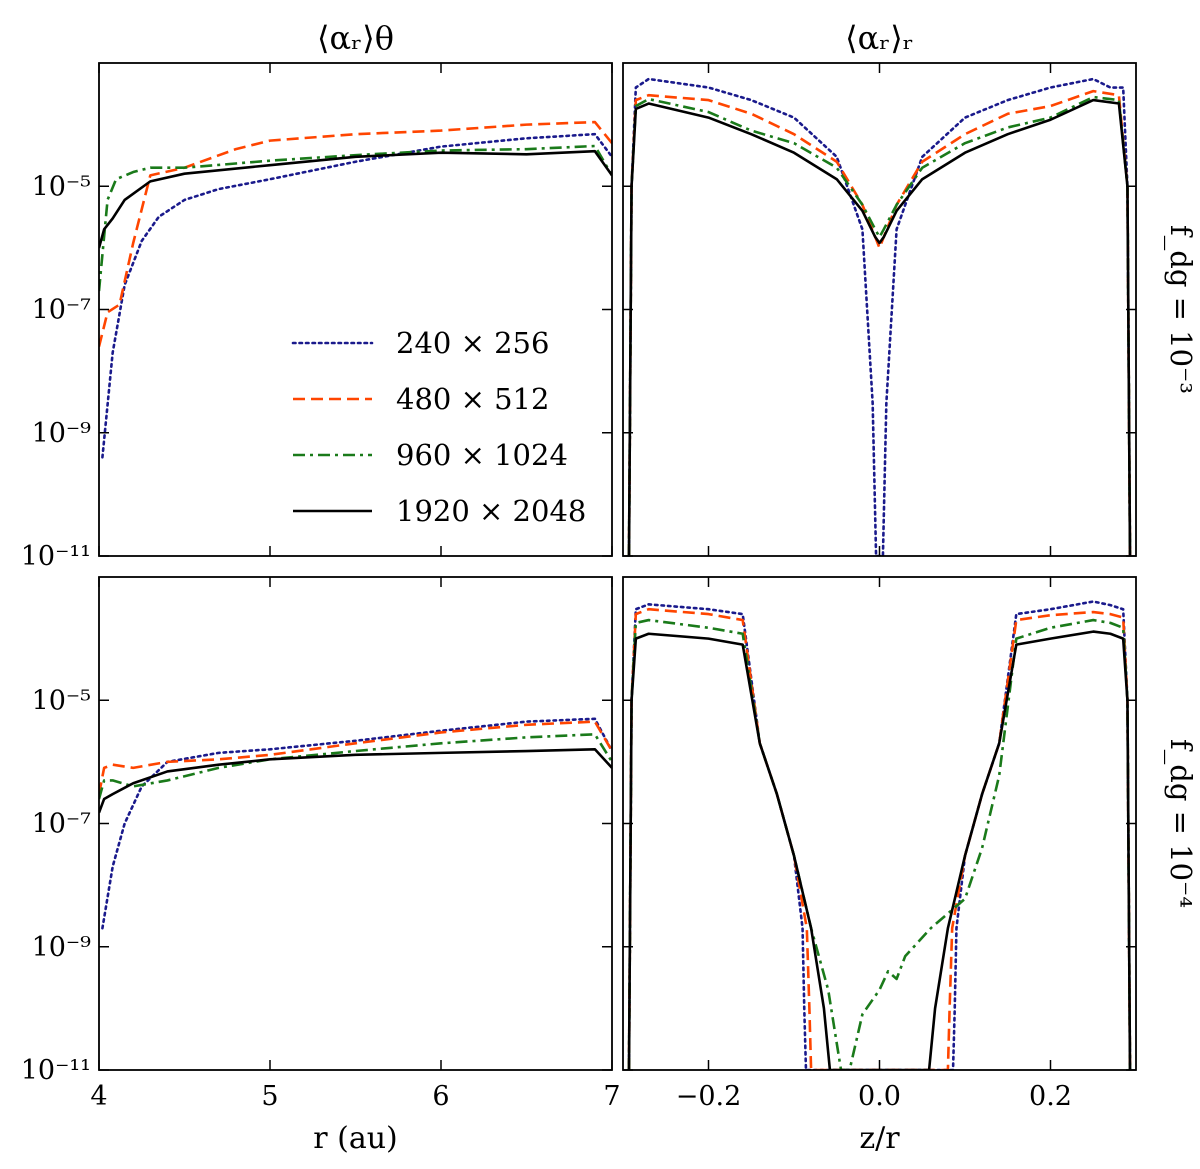 The height and width of the screenshot is (1169, 1200). What do you see at coordinates (472, 399) in the screenshot?
I see `legend-entry: 480 × 512` at bounding box center [472, 399].